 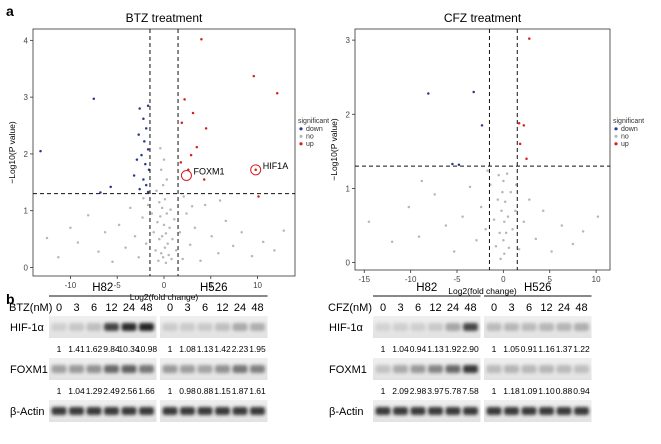 I want to click on dose-label: 0, so click(x=170, y=308).